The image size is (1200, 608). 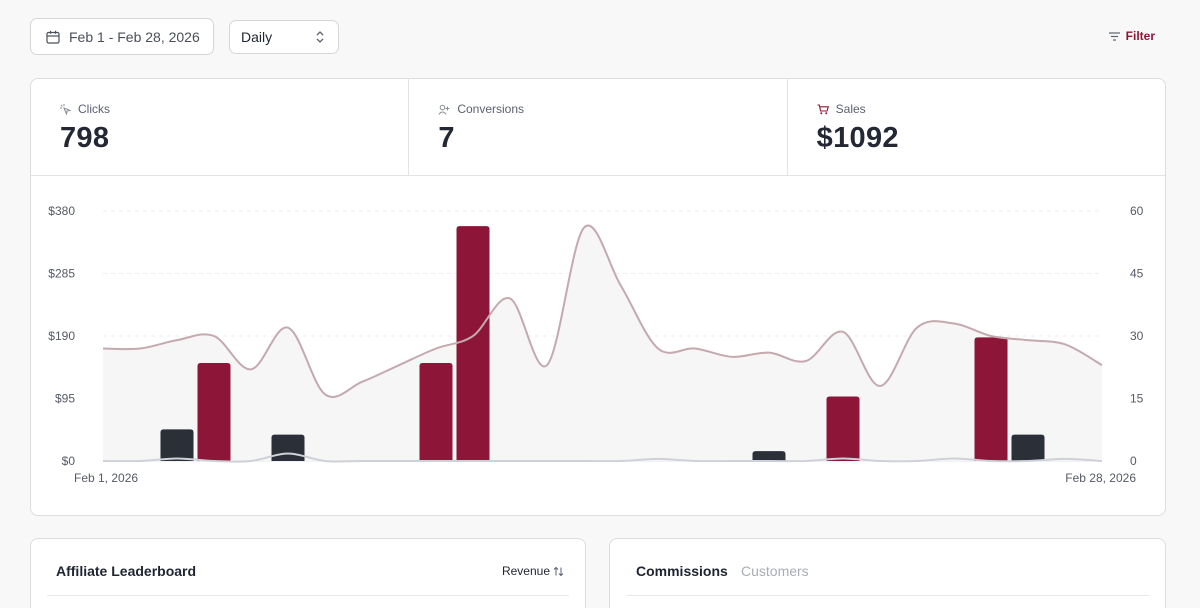 I want to click on chevron-up-down-icon, so click(x=320, y=37).